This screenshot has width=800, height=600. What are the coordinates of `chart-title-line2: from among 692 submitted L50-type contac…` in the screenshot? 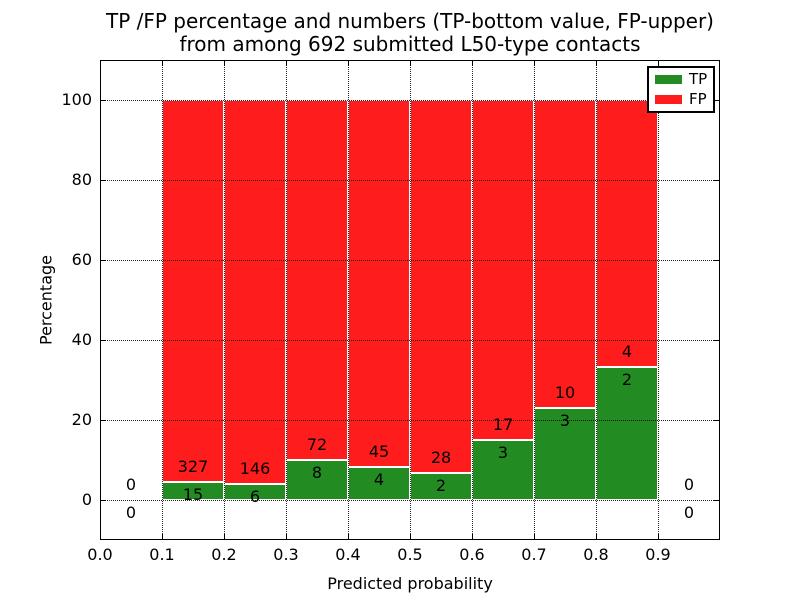 It's located at (410, 44).